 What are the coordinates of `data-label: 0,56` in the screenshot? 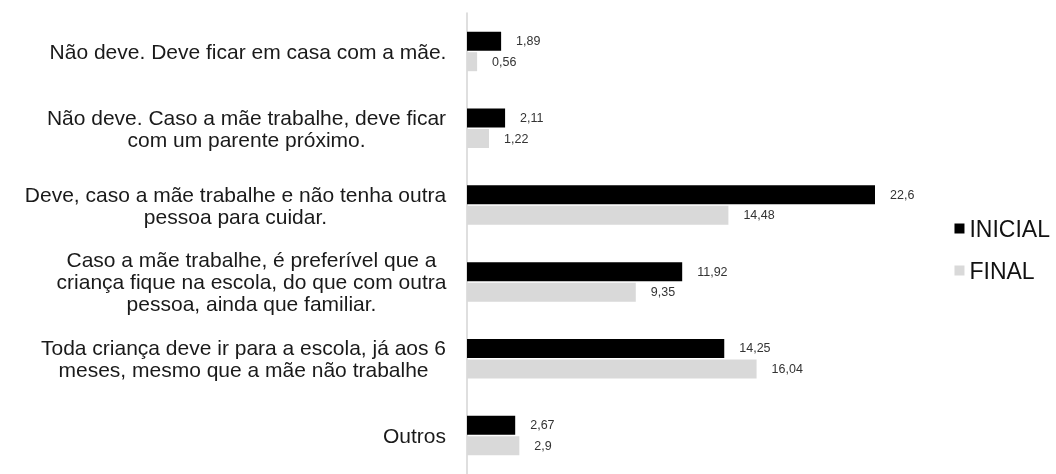 It's located at (504, 61).